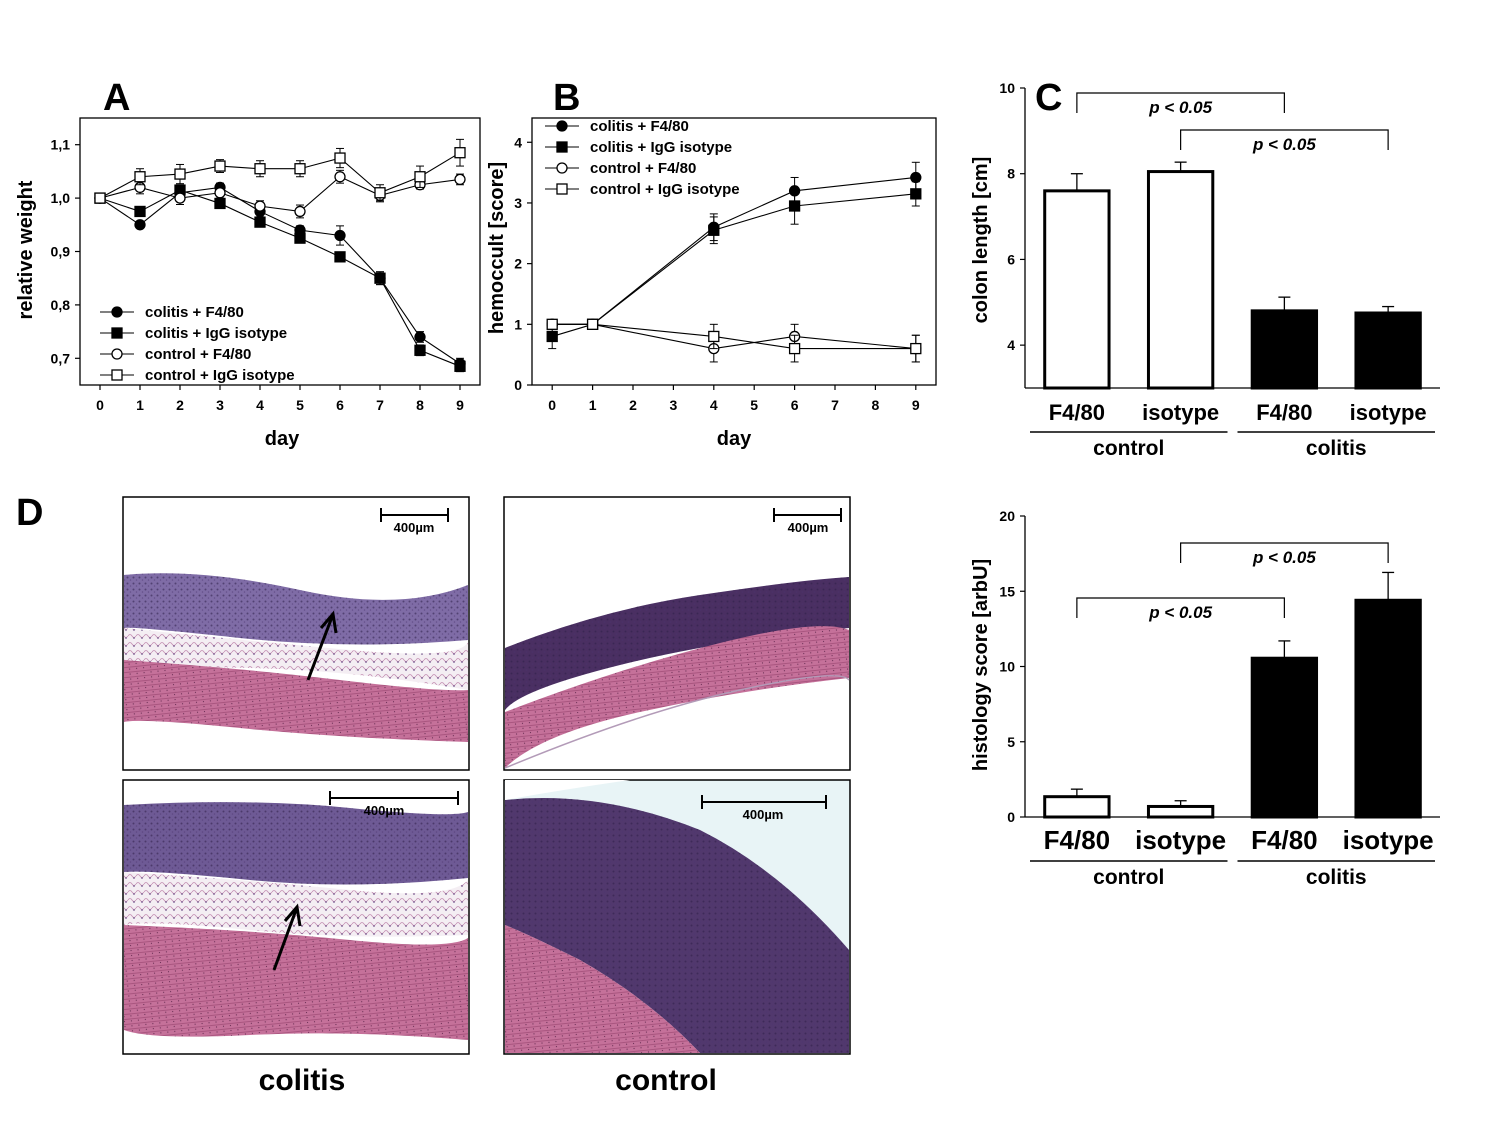 The image size is (1500, 1125). I want to click on hist-category-label: F4/80, so click(1284, 840).